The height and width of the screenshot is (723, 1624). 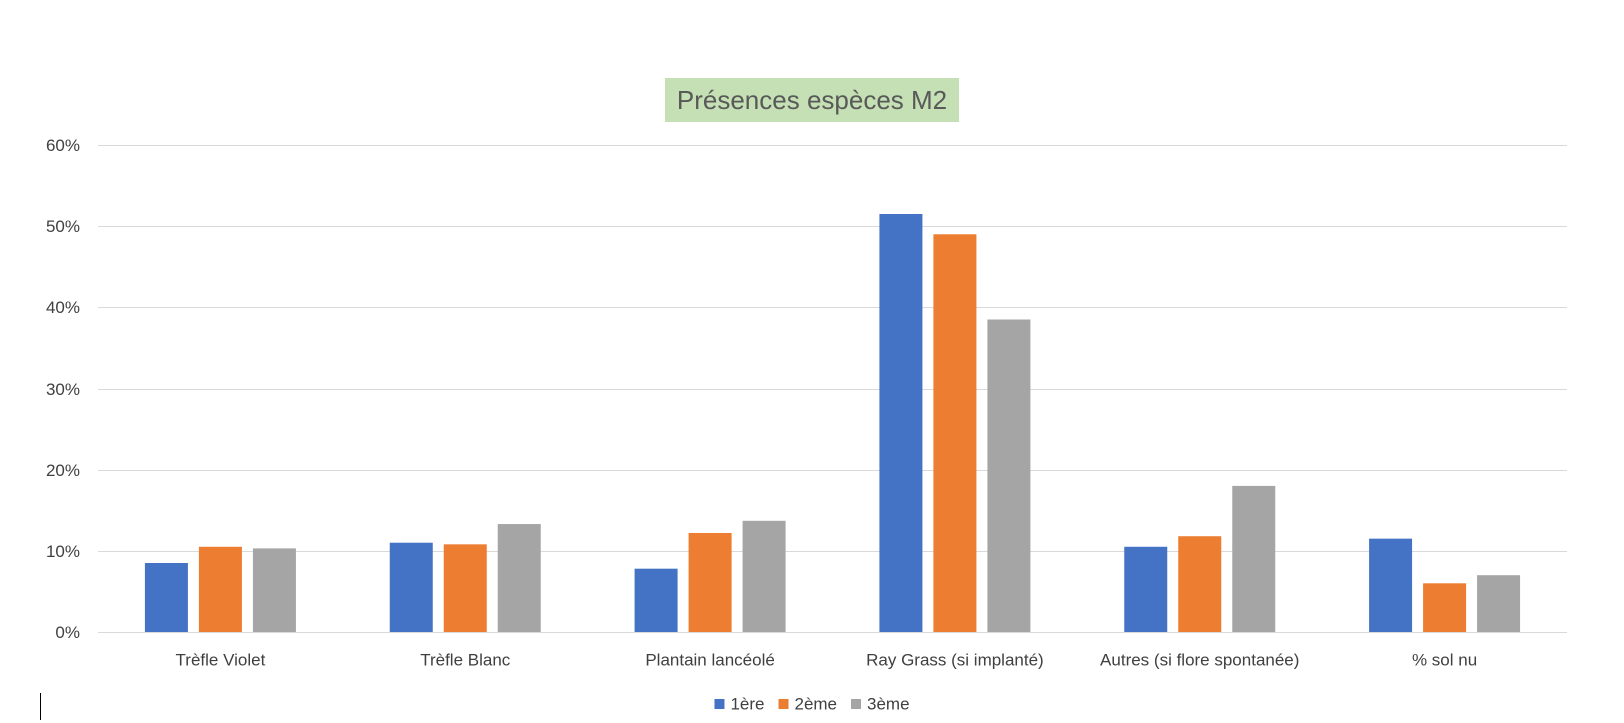 I want to click on y-tick-label: 50%, so click(x=63, y=226).